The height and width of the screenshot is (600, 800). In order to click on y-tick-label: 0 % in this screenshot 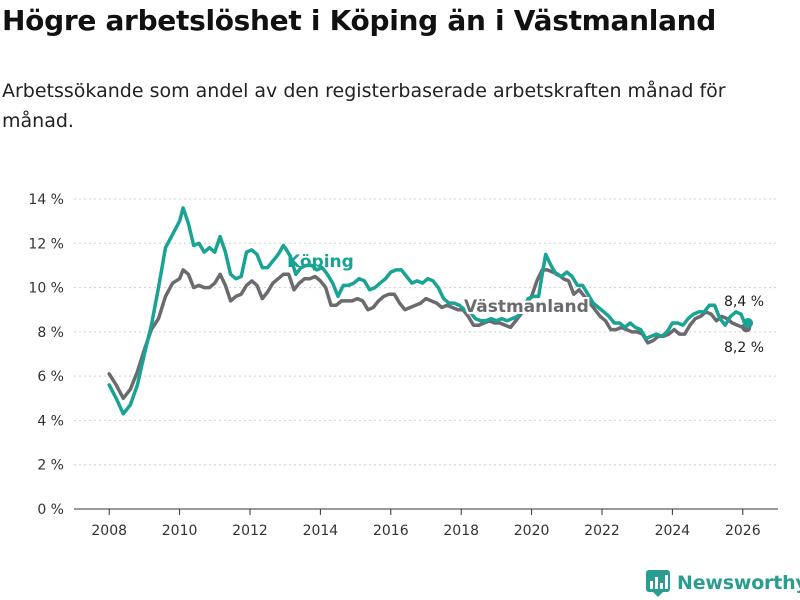, I will do `click(50, 510)`.